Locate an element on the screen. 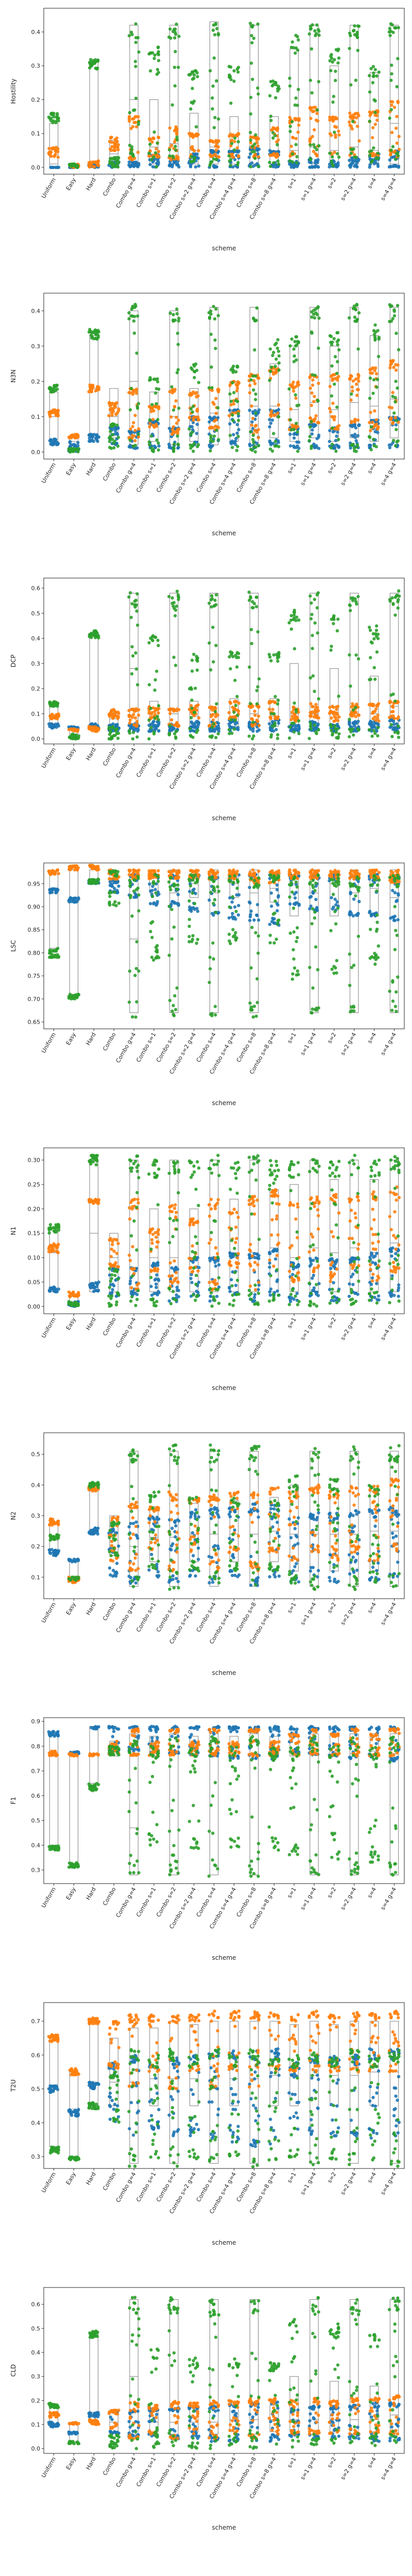 The width and height of the screenshot is (412, 2576). y-tick-label: 0.4 is located at coordinates (36, 311).